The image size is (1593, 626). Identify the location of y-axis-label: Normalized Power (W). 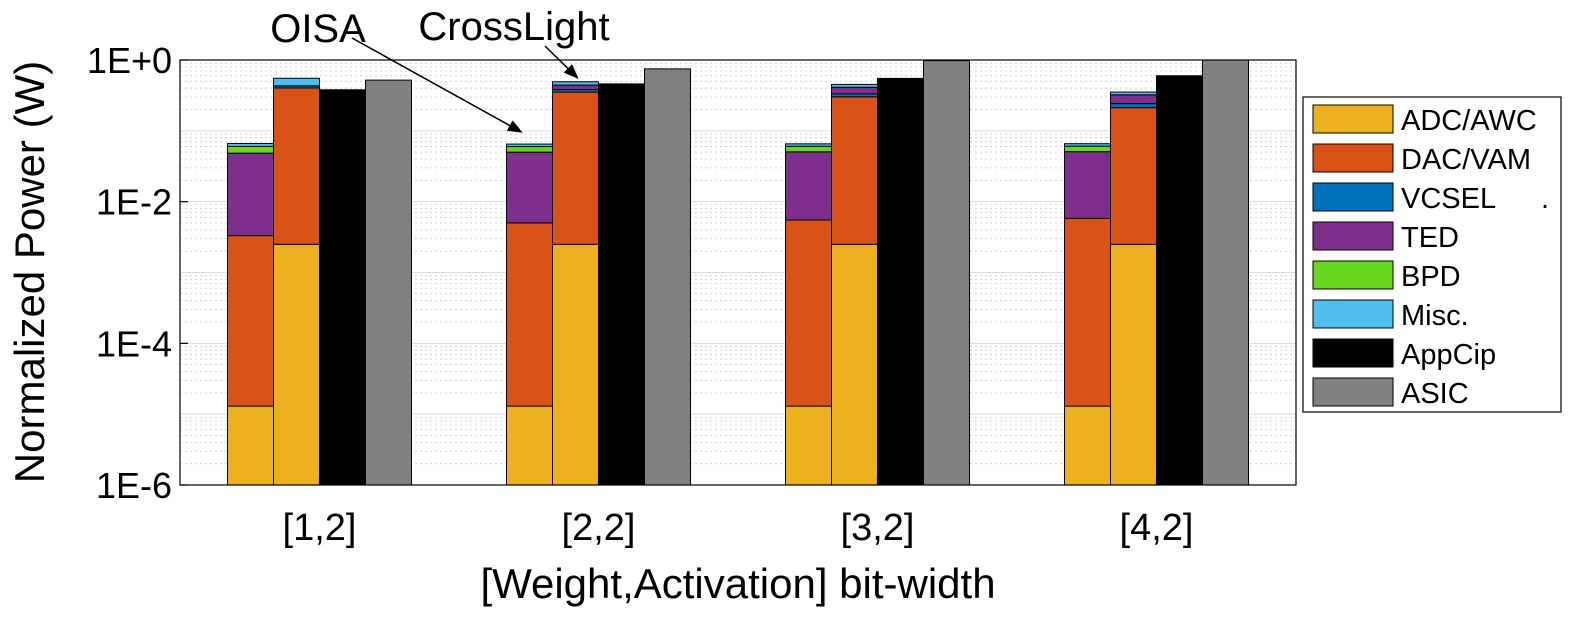
(29, 272).